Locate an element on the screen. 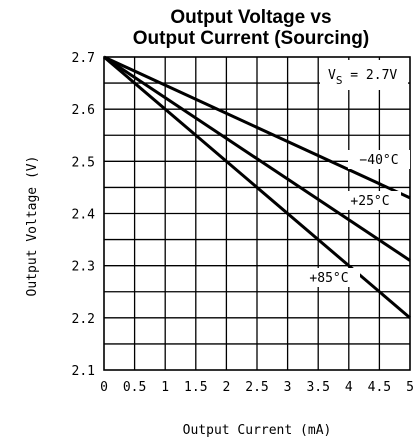 The width and height of the screenshot is (414, 443). x-tick-label: 2.5 is located at coordinates (256, 387).